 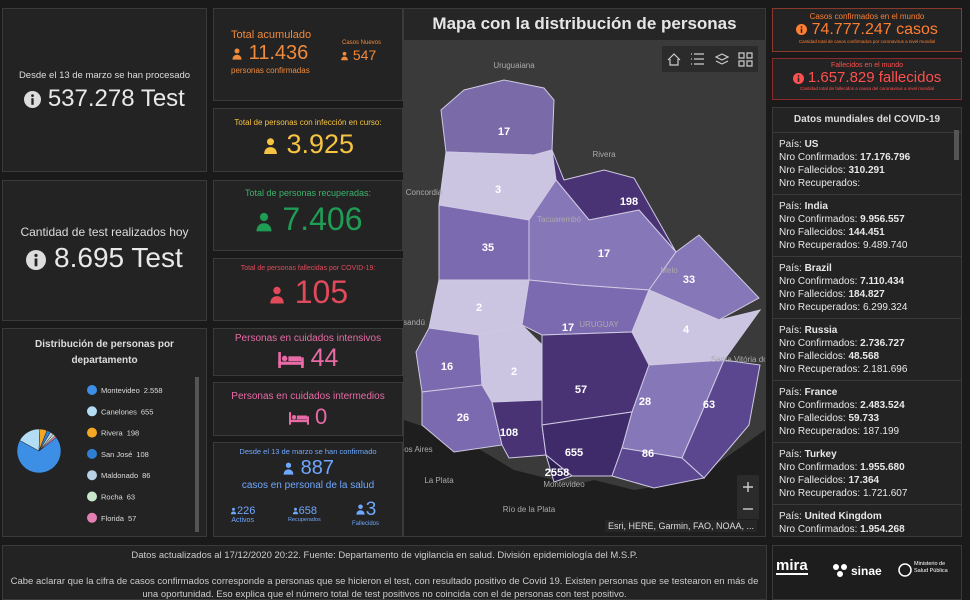 I want to click on label: Cantidad de test realizados hoy, so click(x=104, y=232).